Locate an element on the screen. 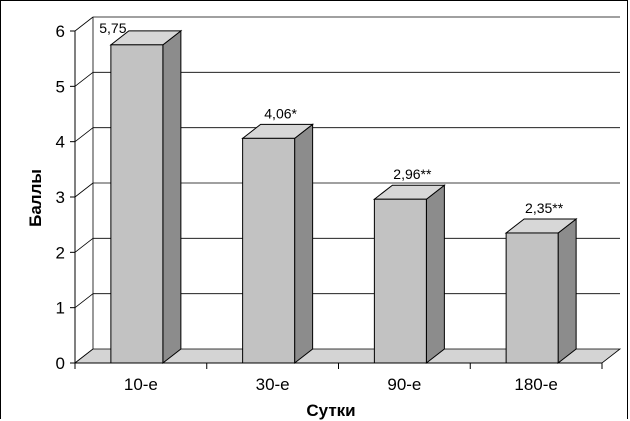 The height and width of the screenshot is (421, 630). x-tick-label: 180-е is located at coordinates (535, 384).